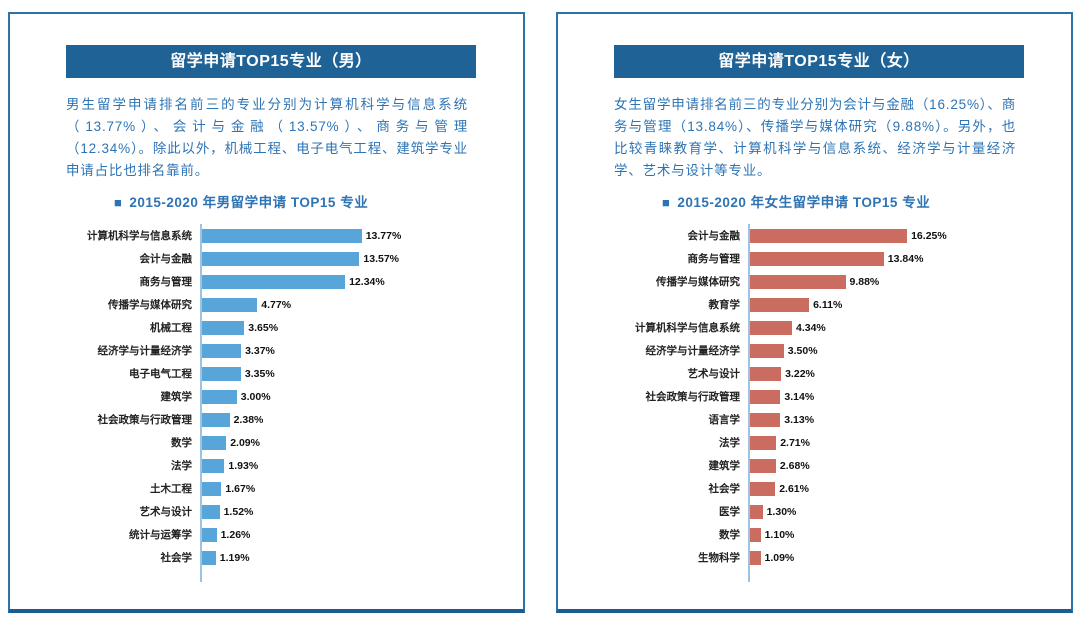  What do you see at coordinates (181, 466) in the screenshot?
I see `category-label: 法学` at bounding box center [181, 466].